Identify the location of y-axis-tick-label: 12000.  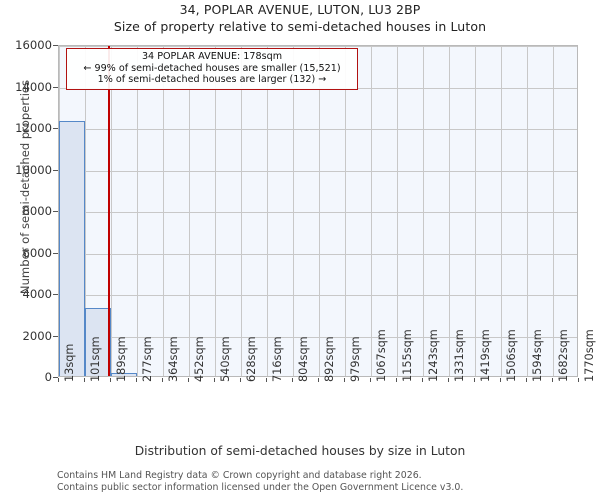
(33, 128).